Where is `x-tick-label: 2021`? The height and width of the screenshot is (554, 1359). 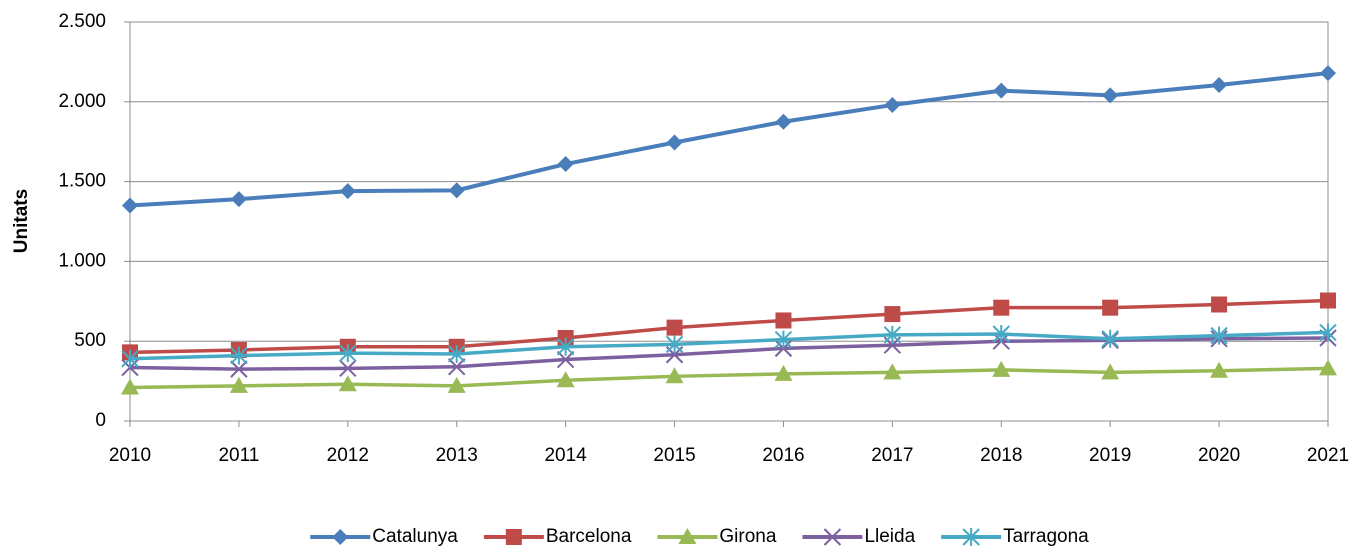 x-tick-label: 2021 is located at coordinates (1328, 455).